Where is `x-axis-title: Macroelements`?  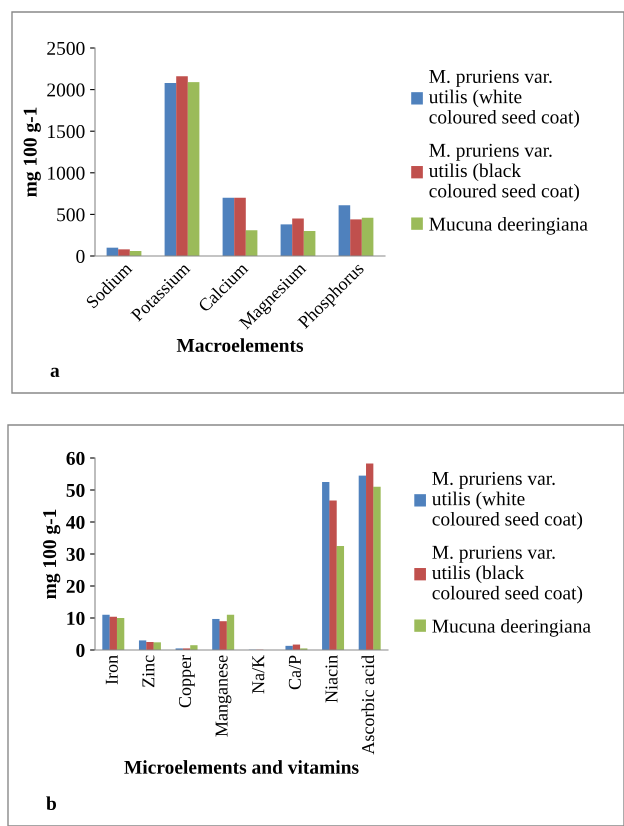 x-axis-title: Macroelements is located at coordinates (240, 345).